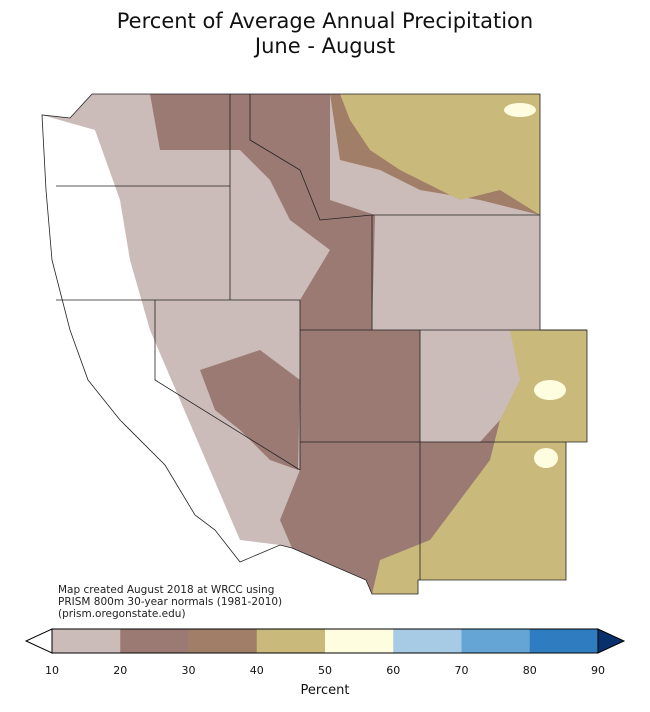  What do you see at coordinates (325, 46) in the screenshot?
I see `map-subtitle: June - August` at bounding box center [325, 46].